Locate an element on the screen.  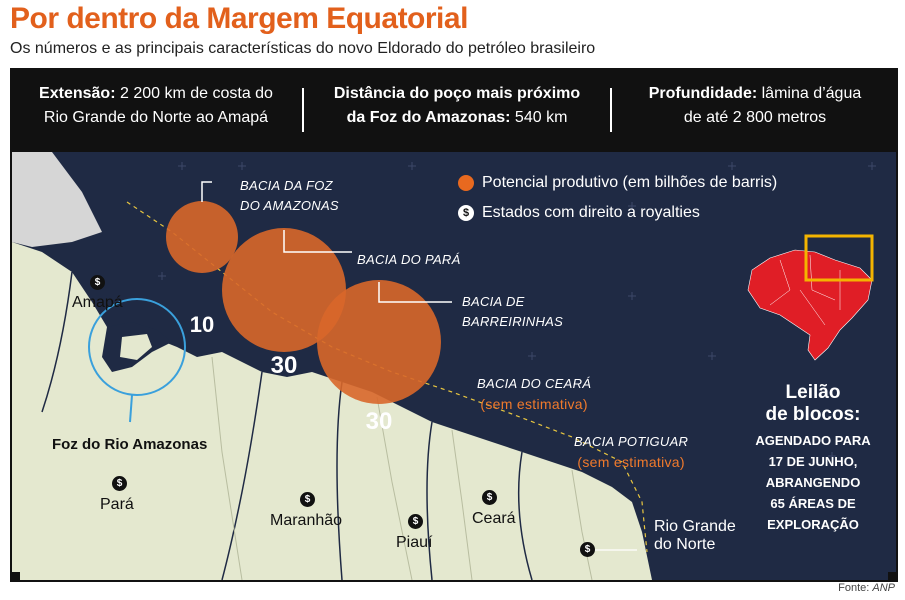
distancia-label-2: da Foz do Amazonas: is located at coordinates (428, 117).